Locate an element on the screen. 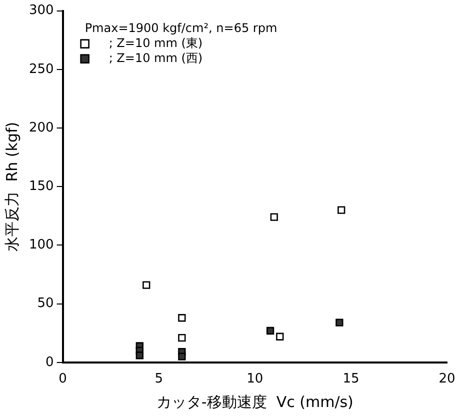 The height and width of the screenshot is (416, 459). x-axis-title: カッタ-移動速度 Vc (mm/s) is located at coordinates (255, 401).